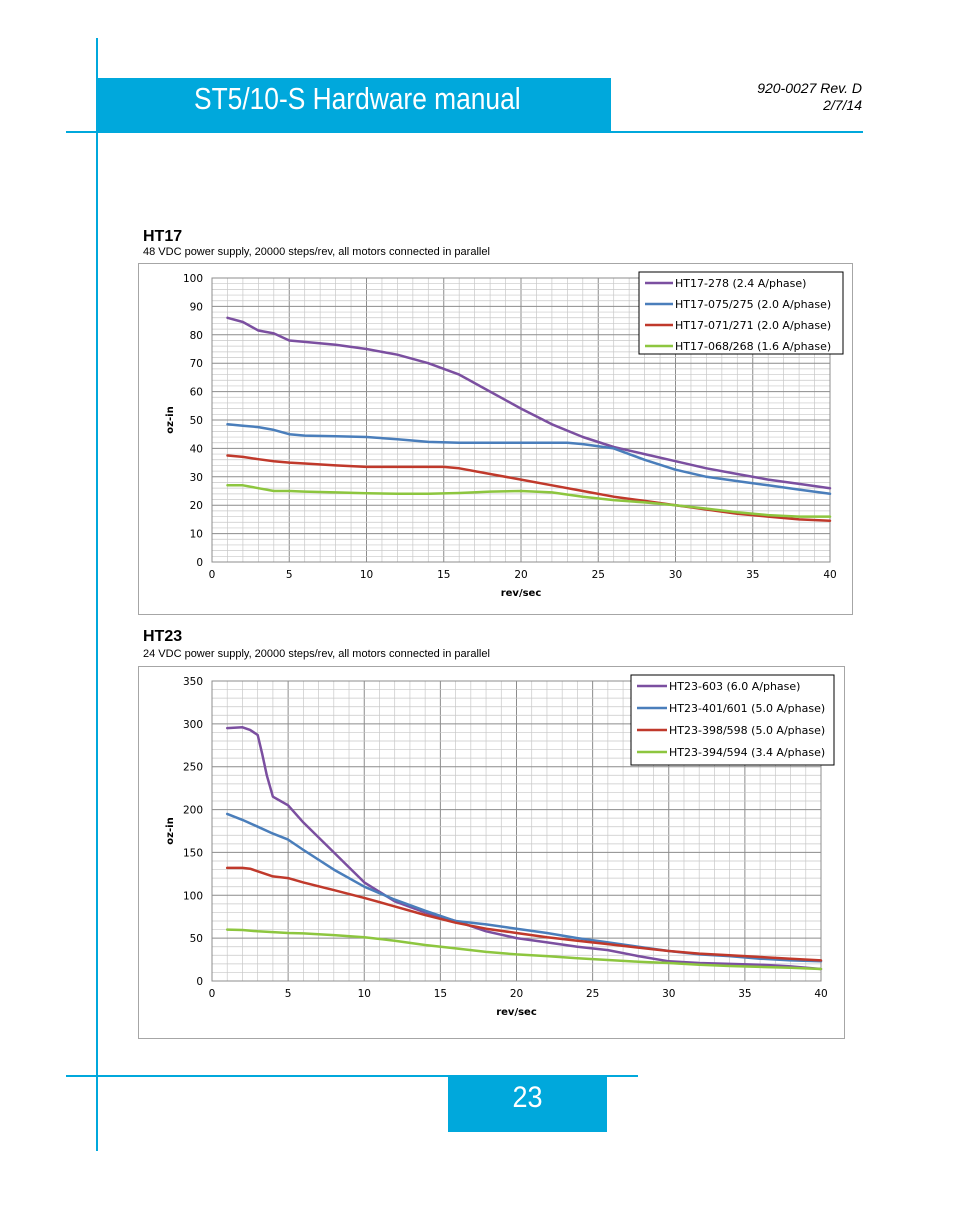 Image resolution: width=954 pixels, height=1209 pixels. Describe the element at coordinates (747, 708) in the screenshot. I see `legend-entry-1: HT23-401/601 (5.0 A/phase)` at that location.